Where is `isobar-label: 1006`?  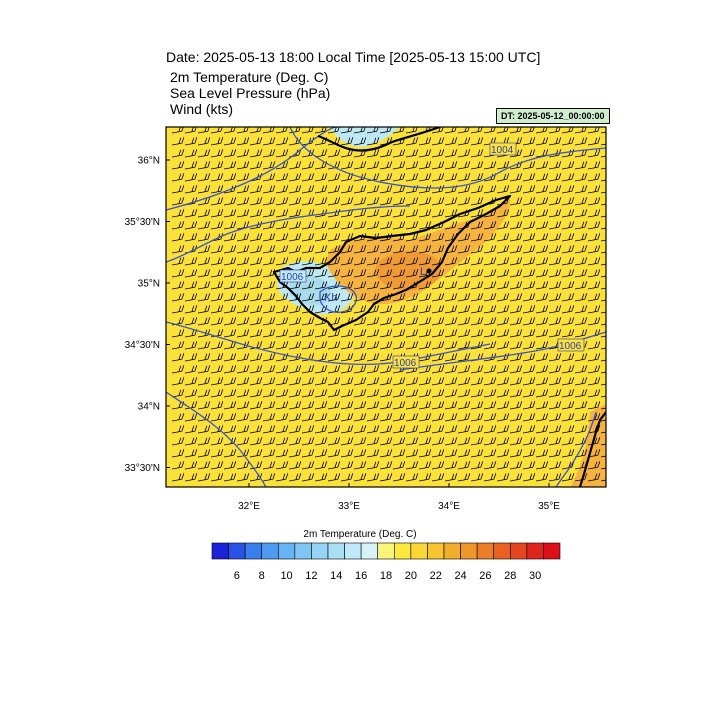
isobar-label: 1006 is located at coordinates (292, 277).